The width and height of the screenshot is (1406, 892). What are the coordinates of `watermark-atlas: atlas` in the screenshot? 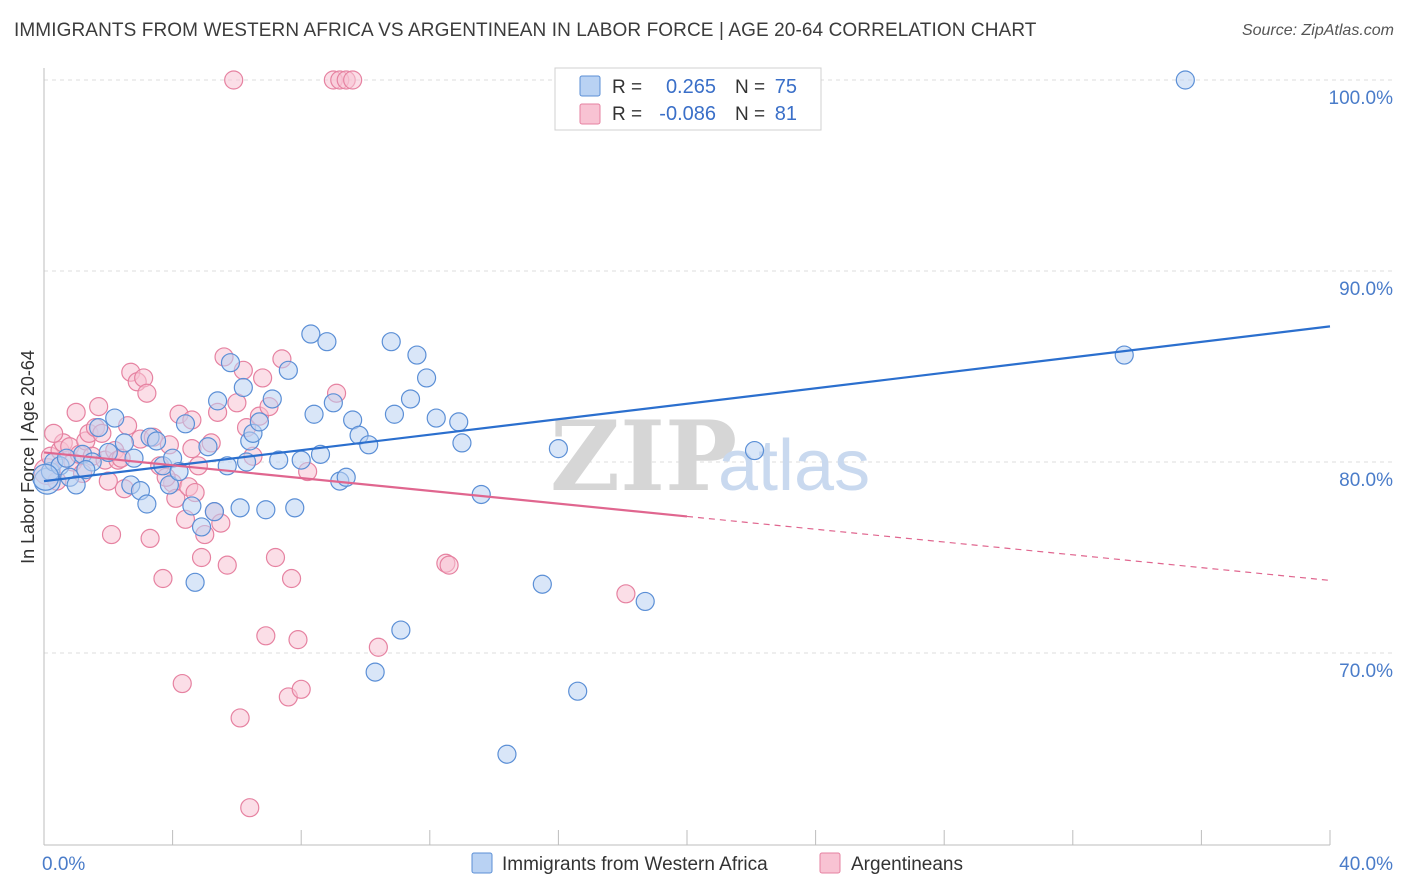 It's located at (794, 466).